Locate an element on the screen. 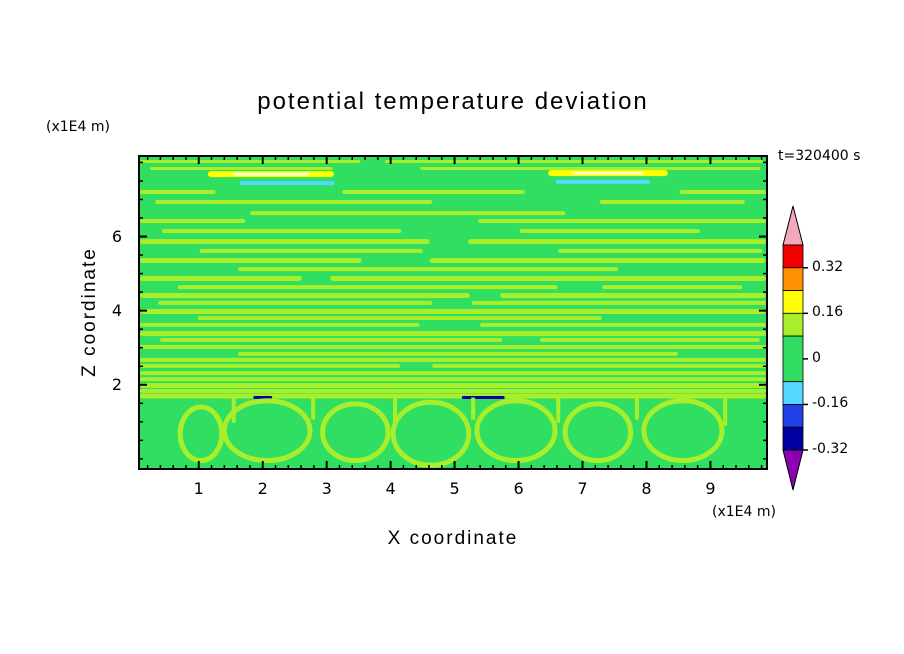  contour-streak-b is located at coordinates (483, 397).